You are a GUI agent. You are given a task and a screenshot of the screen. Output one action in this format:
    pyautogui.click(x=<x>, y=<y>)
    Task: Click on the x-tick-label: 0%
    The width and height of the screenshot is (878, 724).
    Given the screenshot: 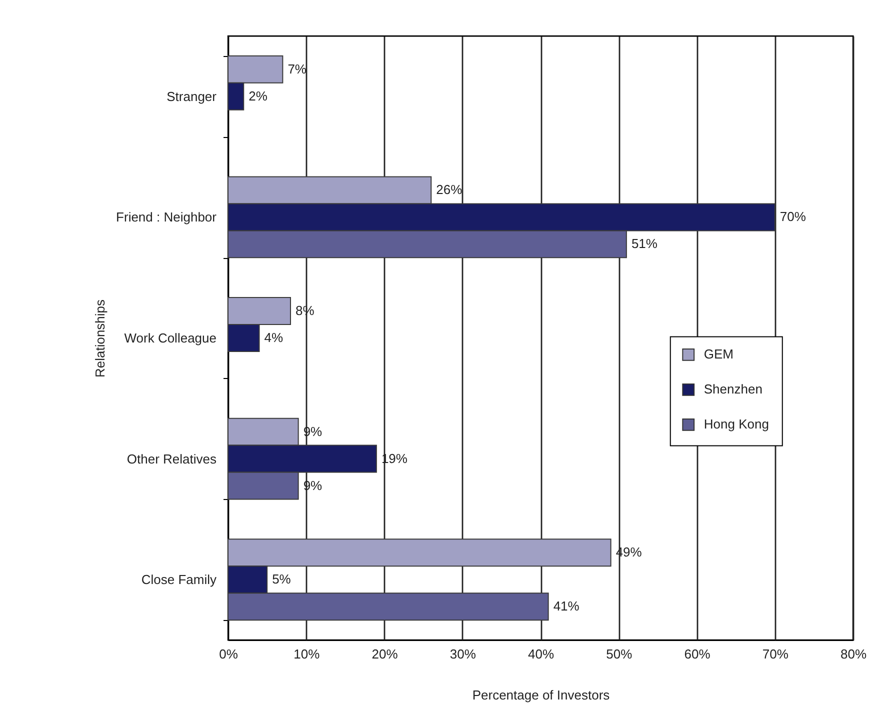 What is the action you would take?
    pyautogui.click(x=228, y=654)
    